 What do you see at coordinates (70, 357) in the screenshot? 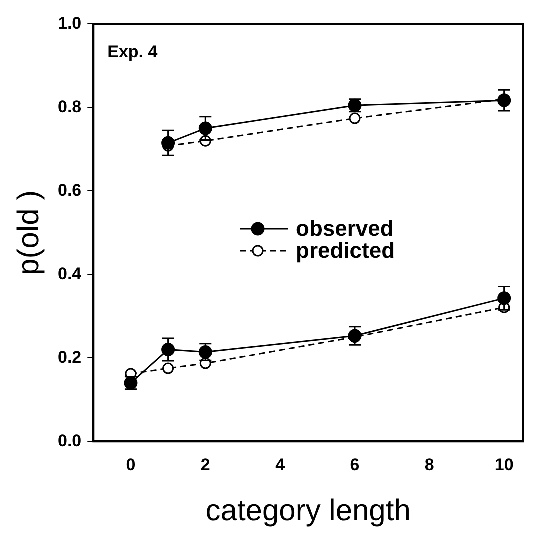
I see `y-tick-label: 0.2` at bounding box center [70, 357].